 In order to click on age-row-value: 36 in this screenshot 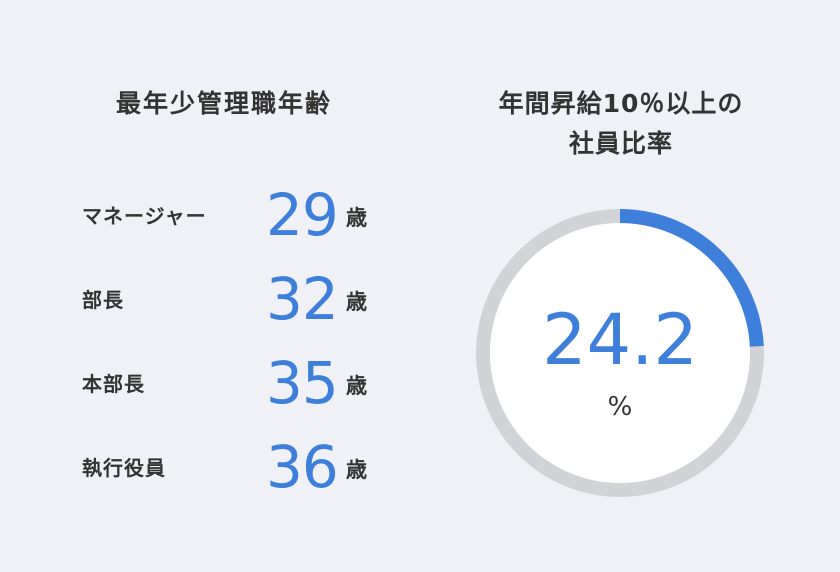, I will do `click(302, 467)`.